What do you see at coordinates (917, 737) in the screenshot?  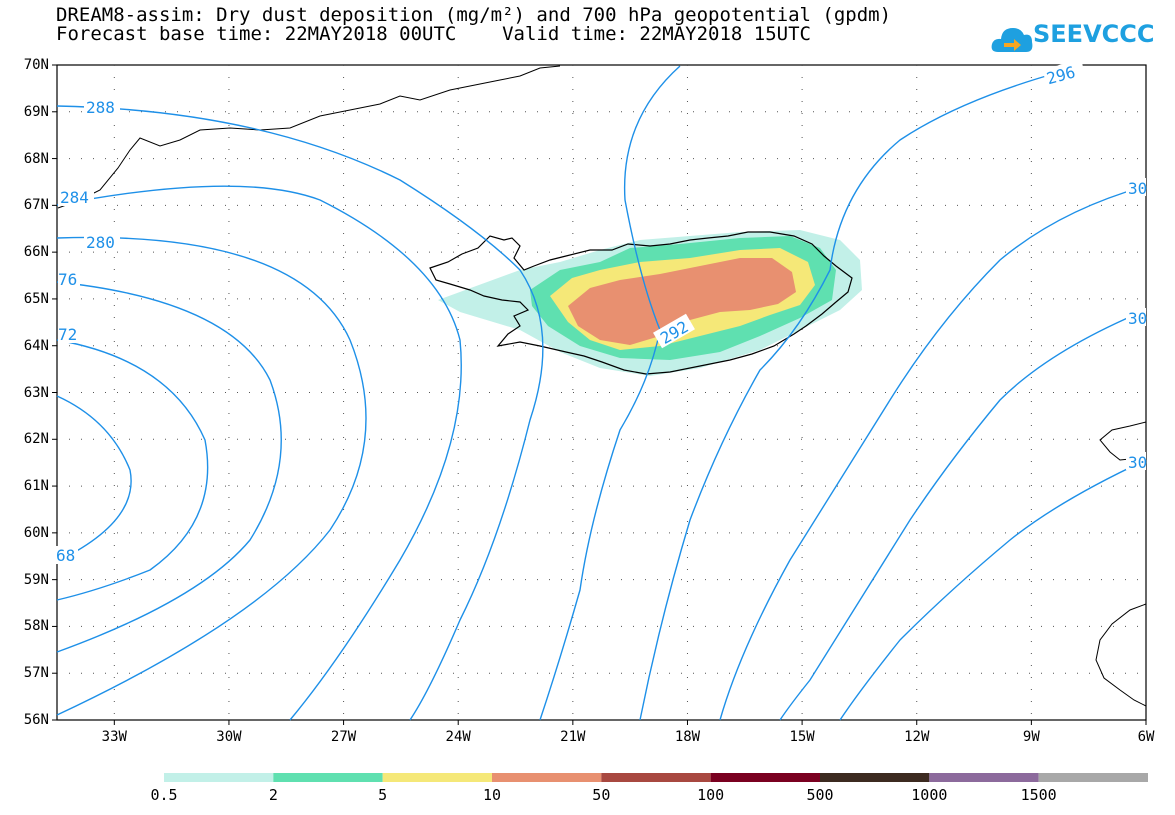 I see `longitude-label: 12W` at bounding box center [917, 737].